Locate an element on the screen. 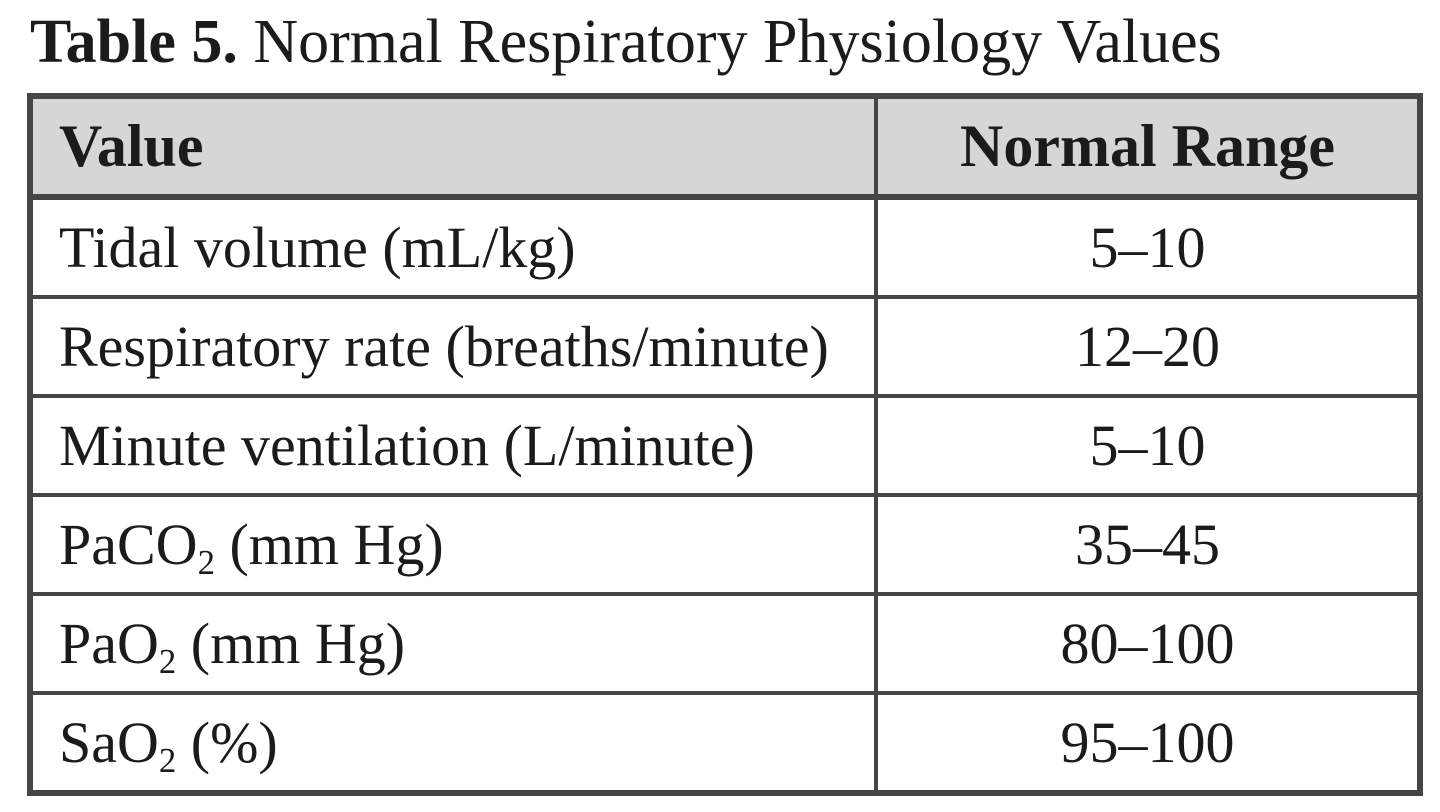  value-label-cell: PaO2 (mm Hg) is located at coordinates (453, 643).